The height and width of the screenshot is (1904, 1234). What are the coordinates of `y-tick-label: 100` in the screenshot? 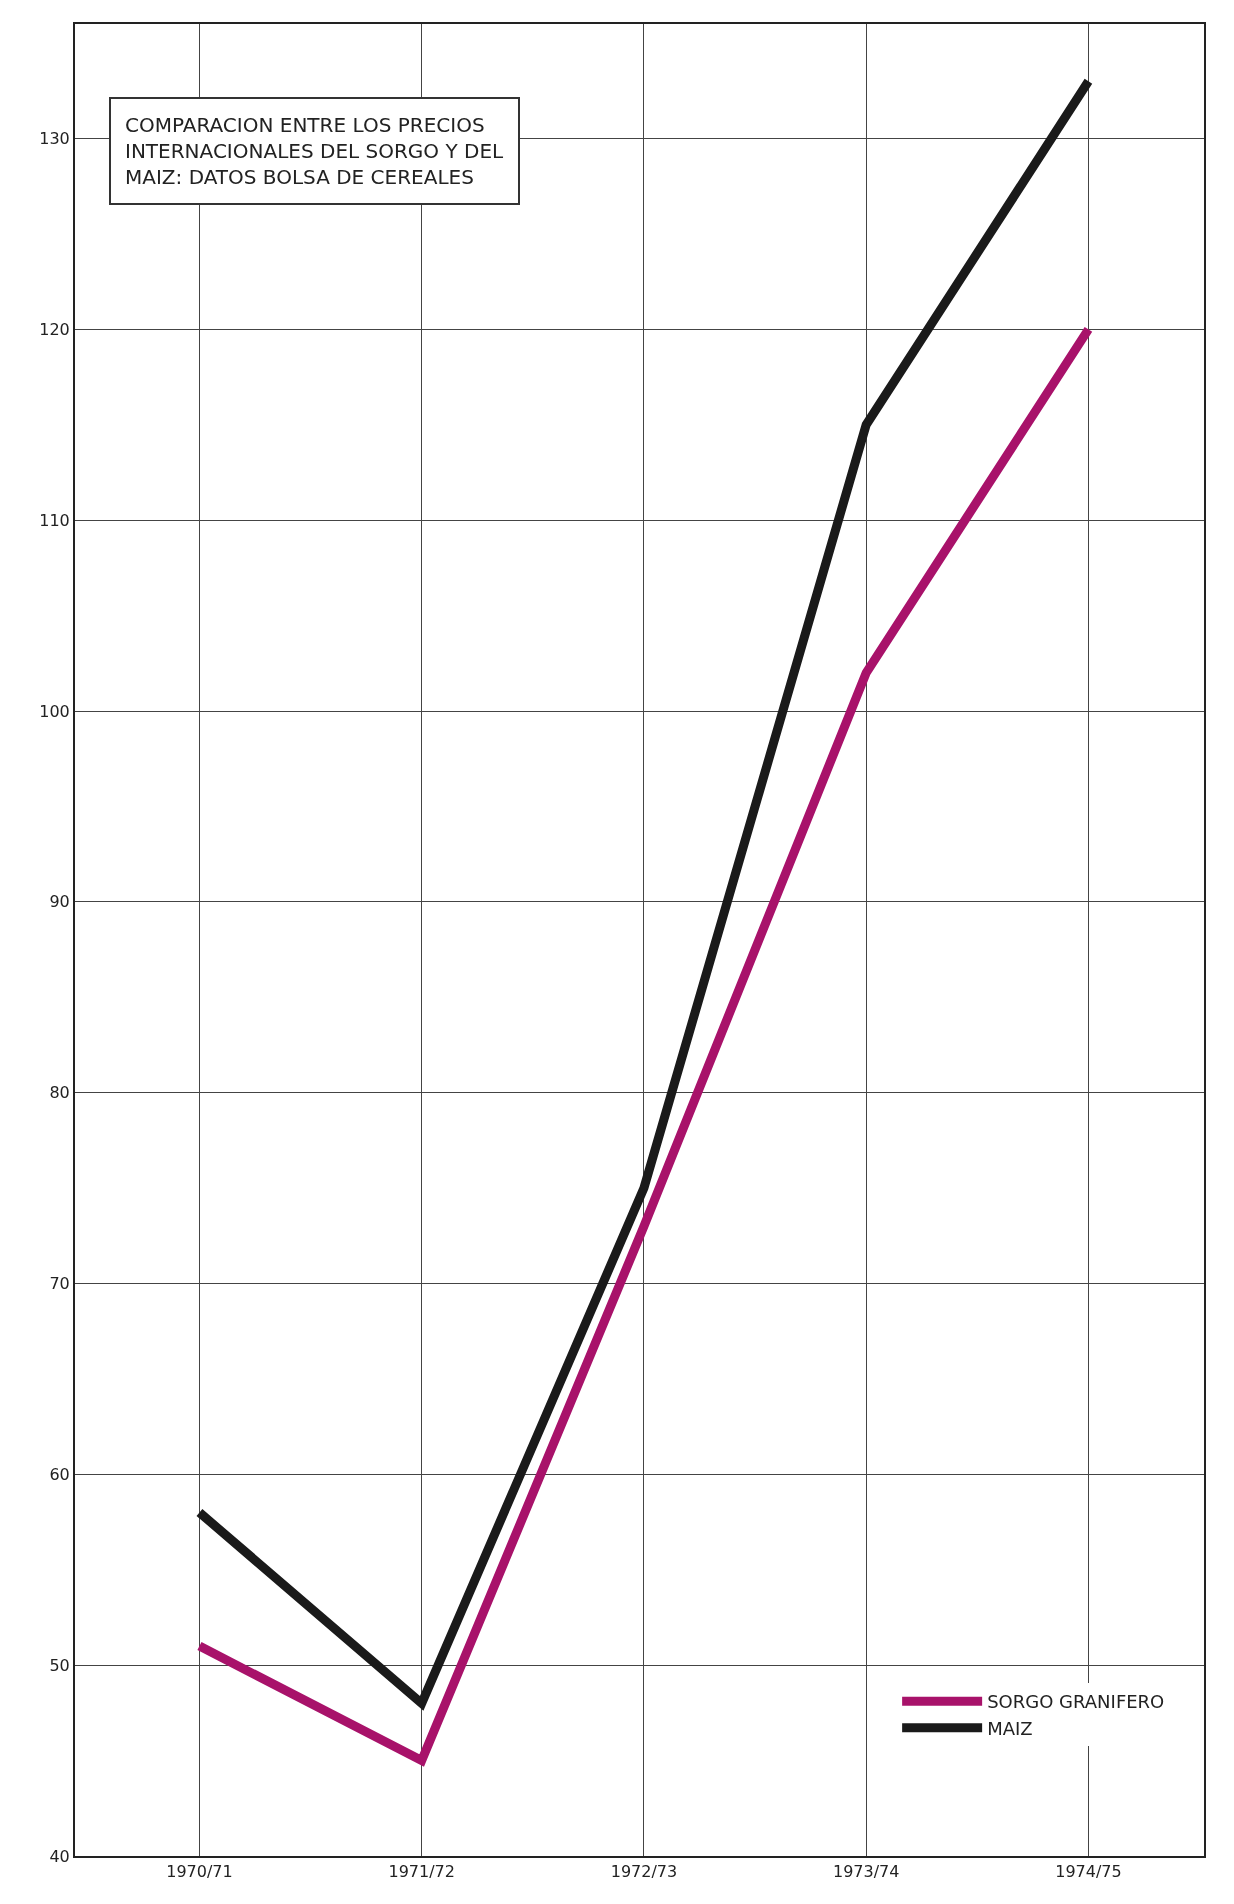 It's located at (54, 711).